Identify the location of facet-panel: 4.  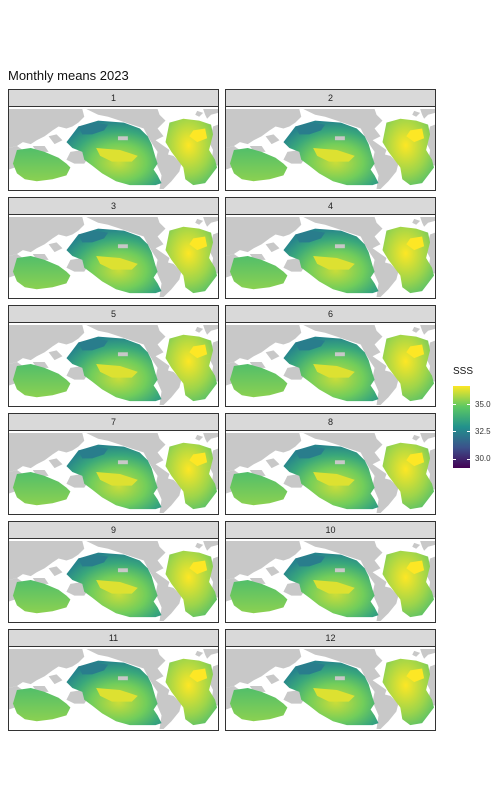
(330, 248).